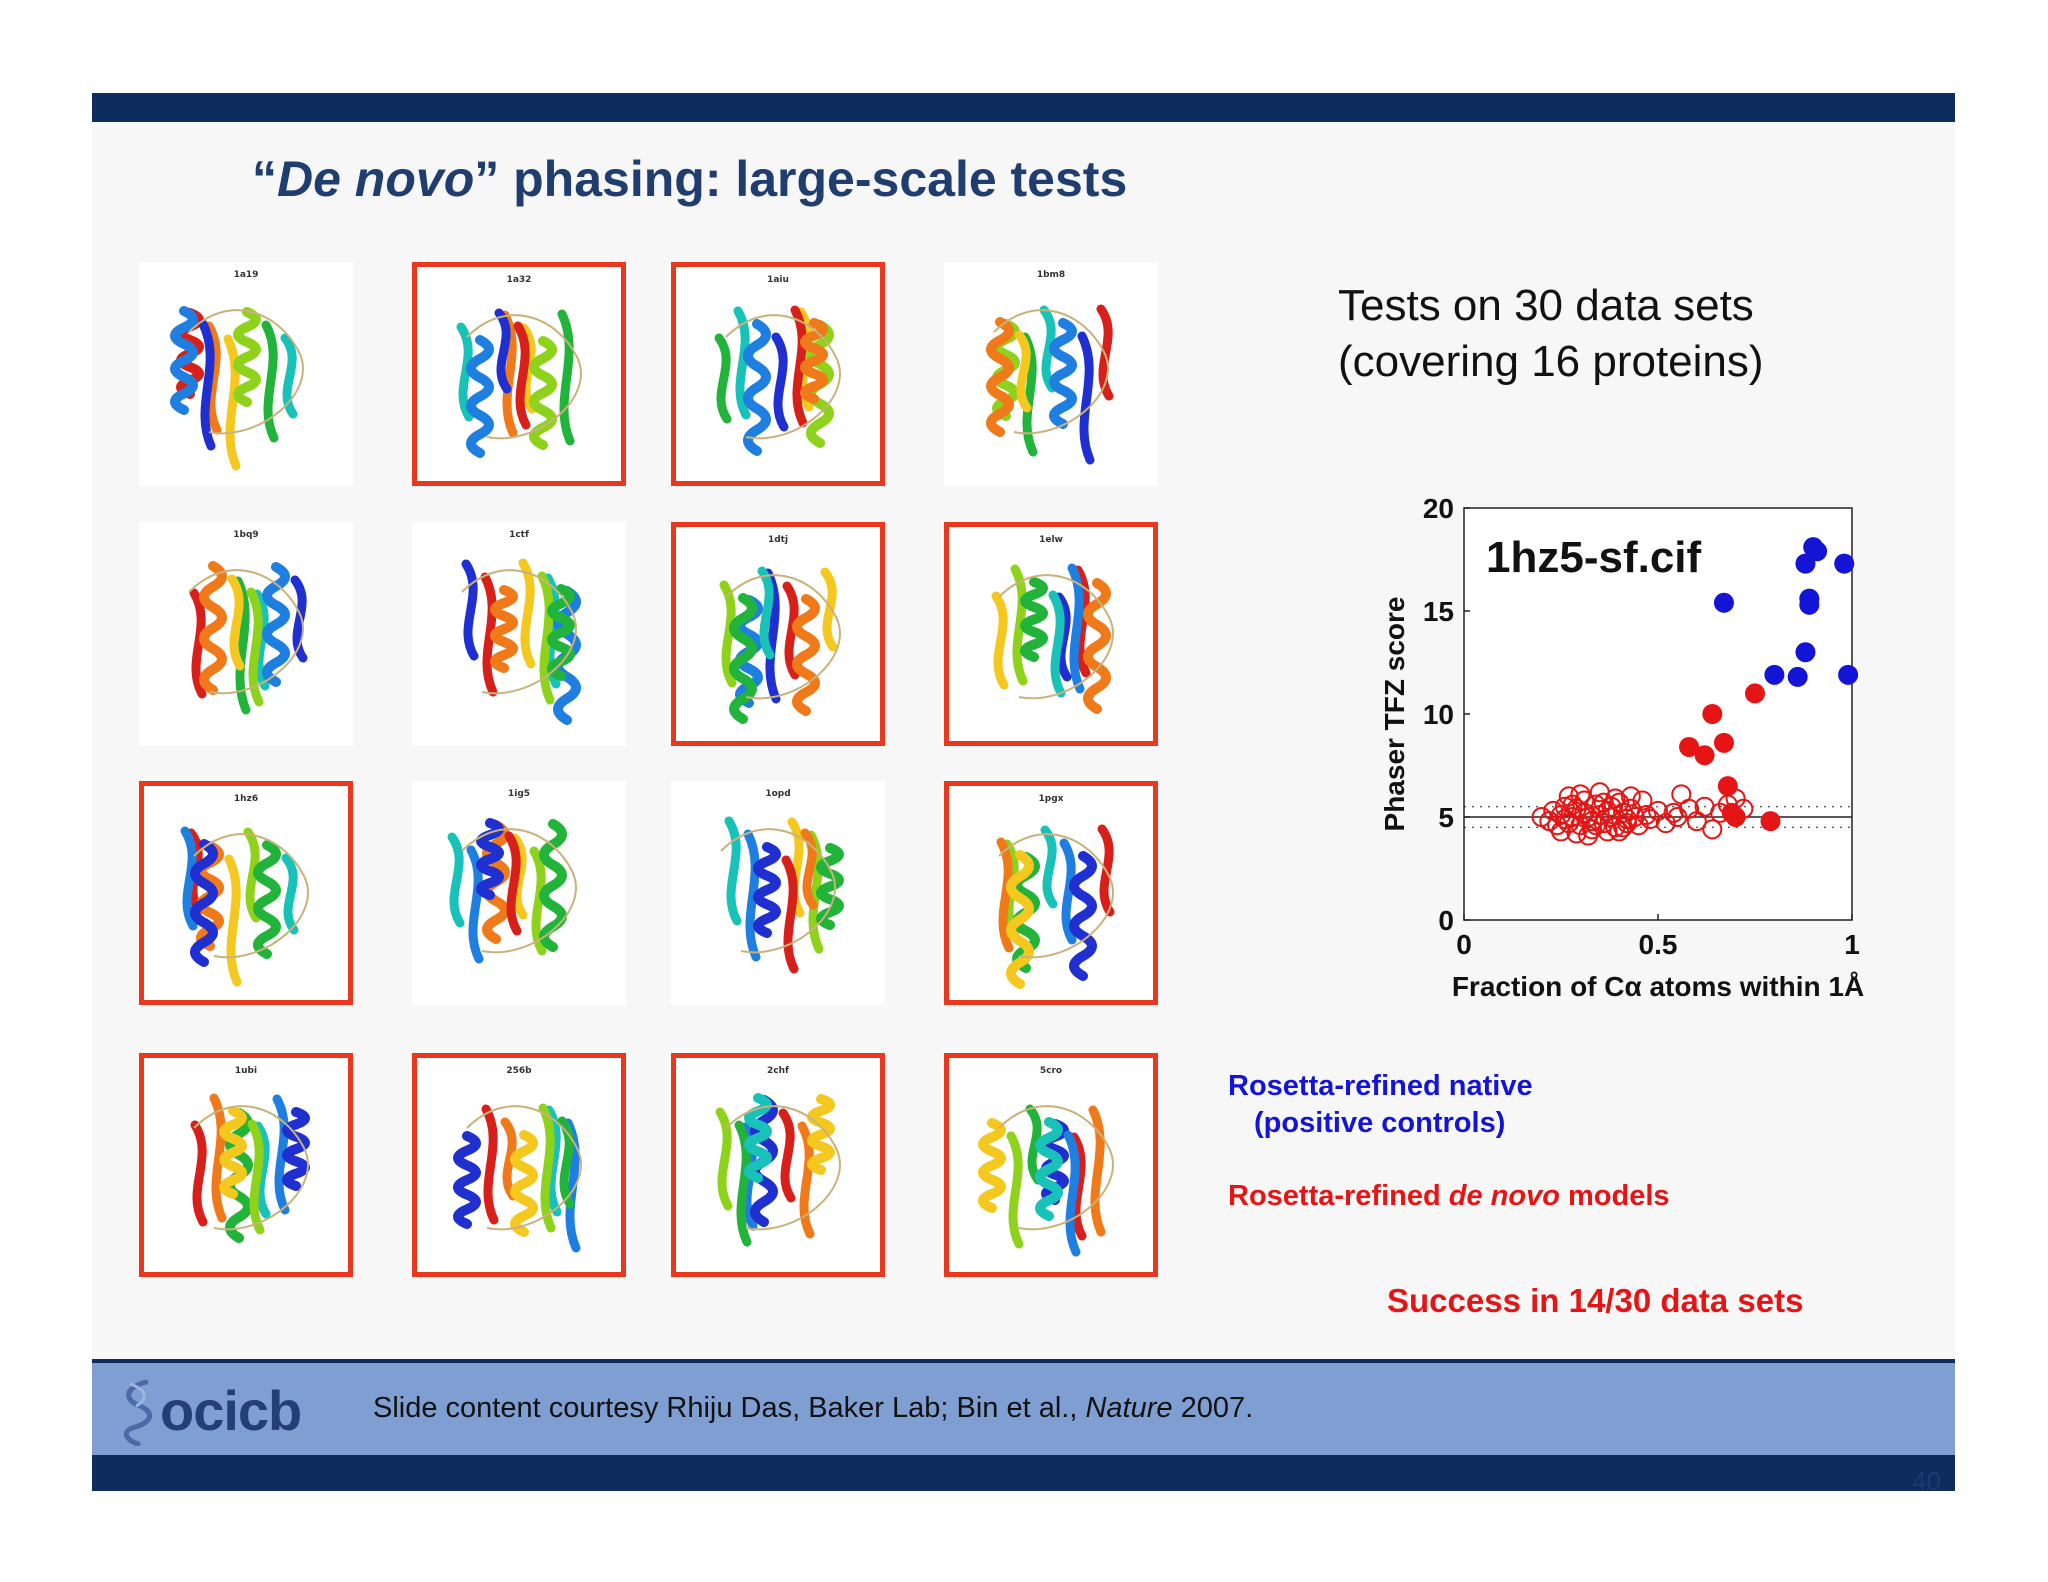 The image size is (2048, 1582). What do you see at coordinates (1023, 1407) in the screenshot?
I see `footer-band` at bounding box center [1023, 1407].